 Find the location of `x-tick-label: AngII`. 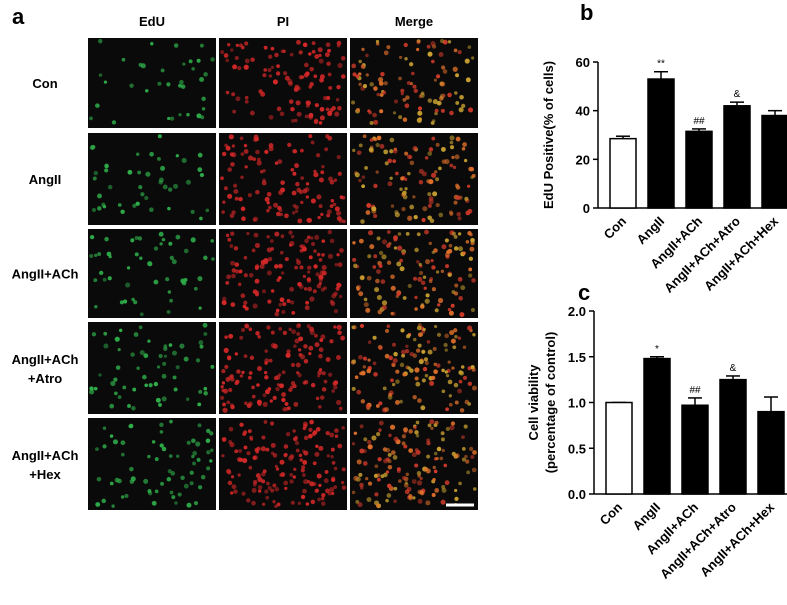

x-tick-label: AngII is located at coordinates (651, 231).